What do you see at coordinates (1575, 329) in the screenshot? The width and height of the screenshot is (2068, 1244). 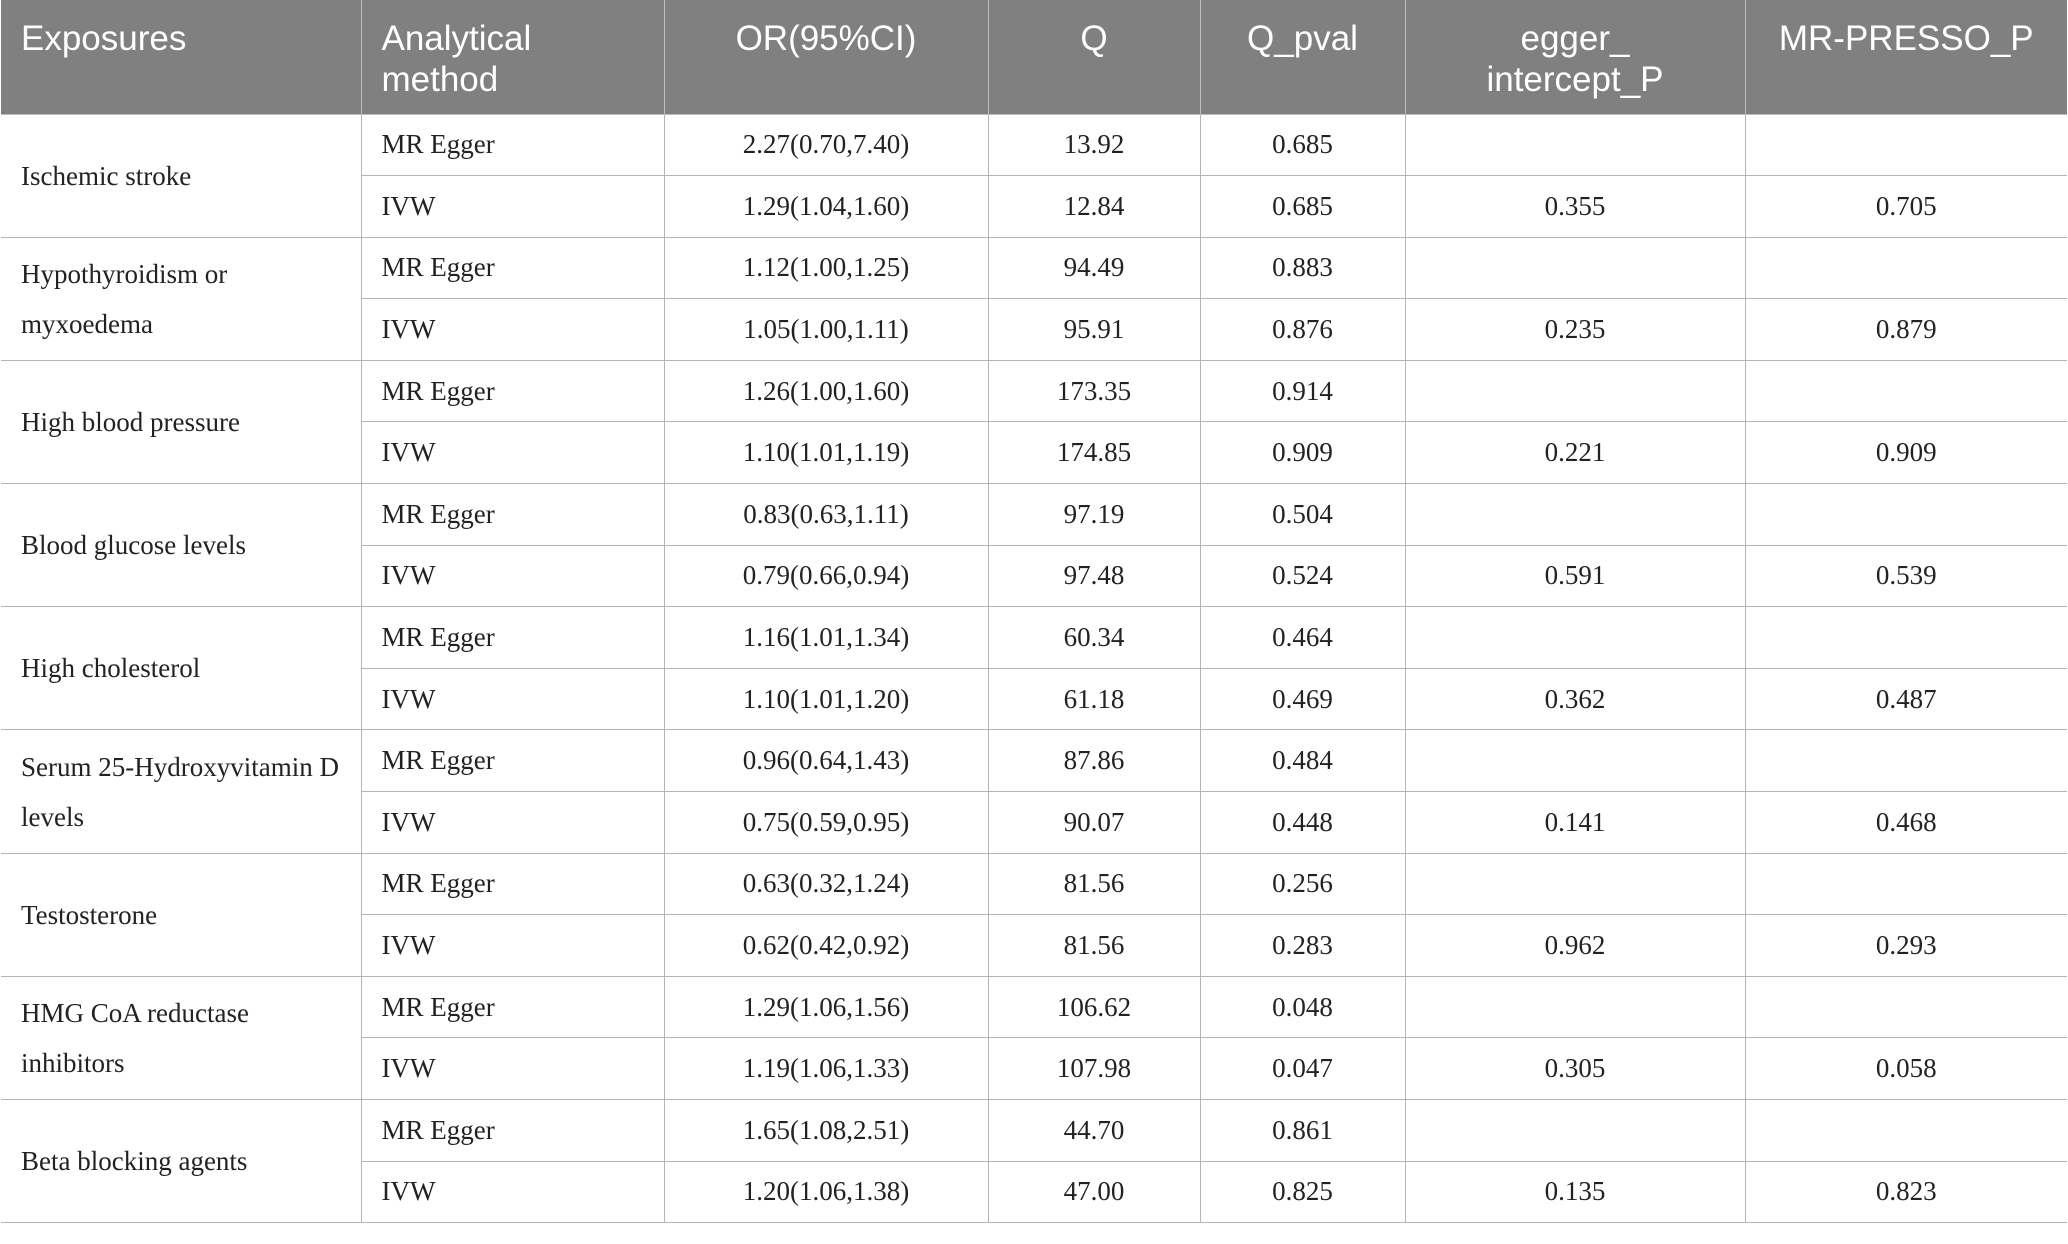 I see `egger-intercept-p-cell: 0.235` at bounding box center [1575, 329].